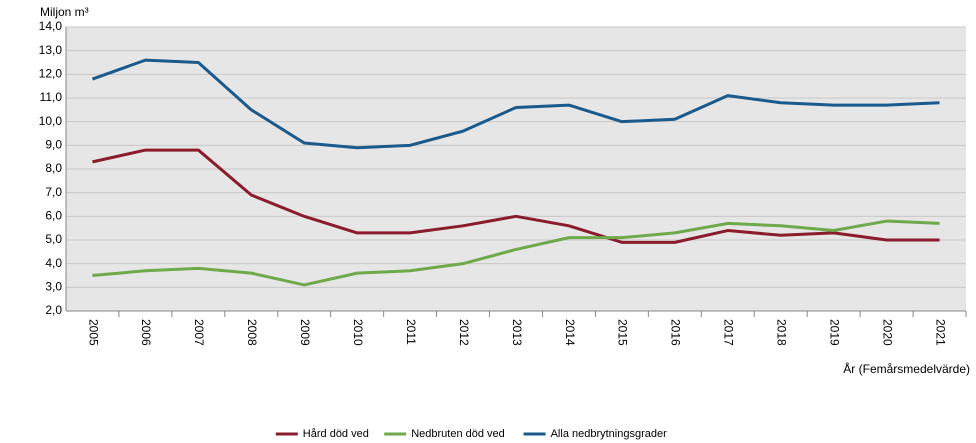  Describe the element at coordinates (906, 368) in the screenshot. I see `x-axis-label: År (Femårsmedelvärde)` at that location.